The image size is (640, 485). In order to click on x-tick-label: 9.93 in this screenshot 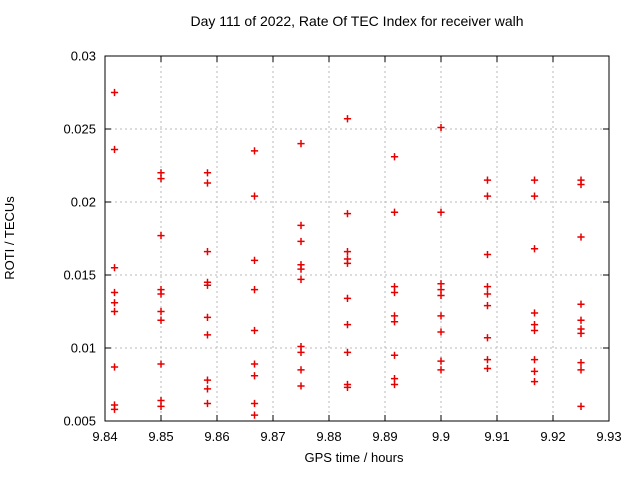, I will do `click(608, 436)`.